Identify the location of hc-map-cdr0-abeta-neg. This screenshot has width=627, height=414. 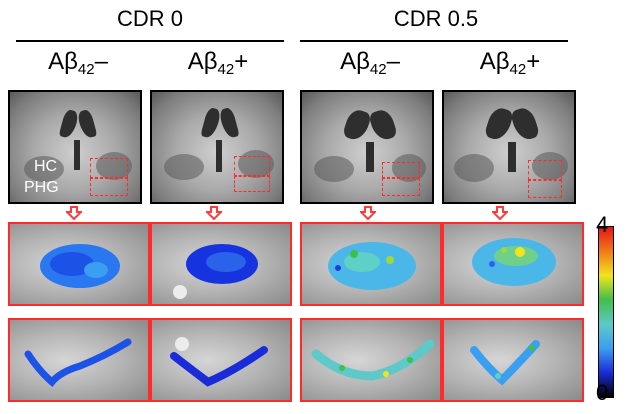
(79, 264).